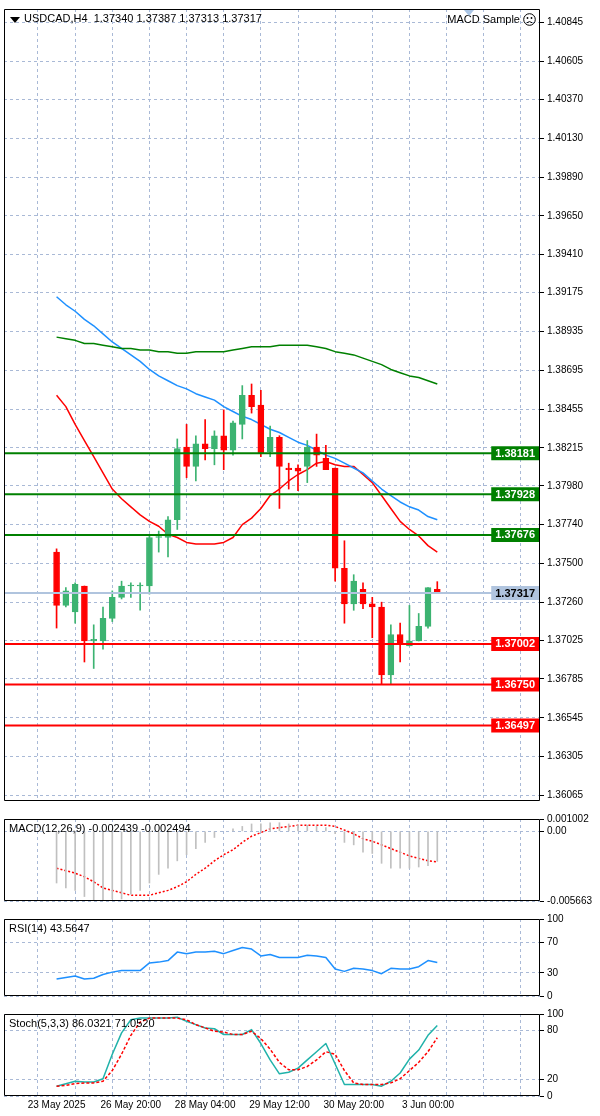 This screenshot has width=600, height=1116. What do you see at coordinates (565, 601) in the screenshot?
I see `y-tick-label: 1.37260` at bounding box center [565, 601].